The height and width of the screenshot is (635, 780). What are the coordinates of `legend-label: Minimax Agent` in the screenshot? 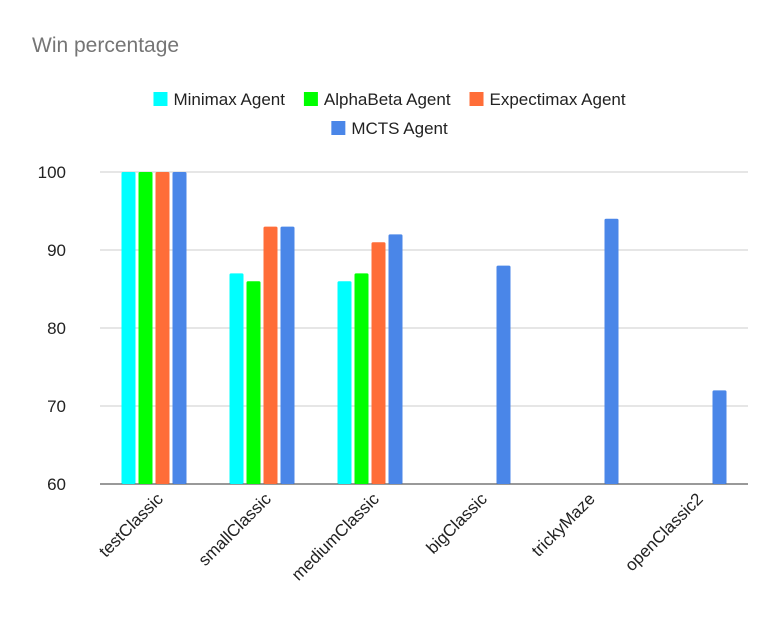 It's located at (229, 99).